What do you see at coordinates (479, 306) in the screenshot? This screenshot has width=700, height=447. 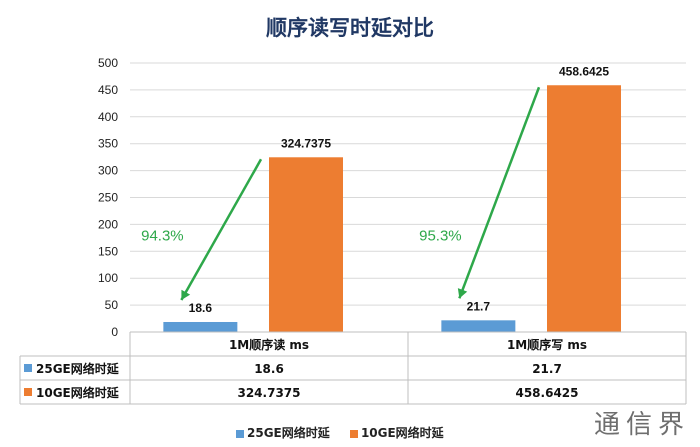 I see `data-label: 21.7` at bounding box center [479, 306].